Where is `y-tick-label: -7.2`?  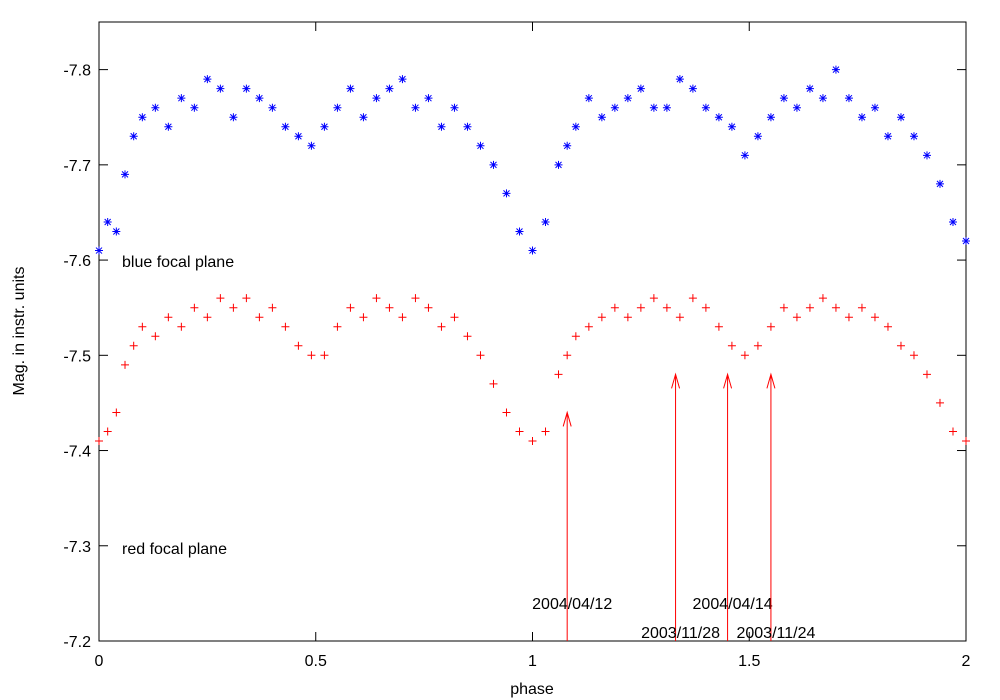
y-tick-label: -7.2 is located at coordinates (77, 642).